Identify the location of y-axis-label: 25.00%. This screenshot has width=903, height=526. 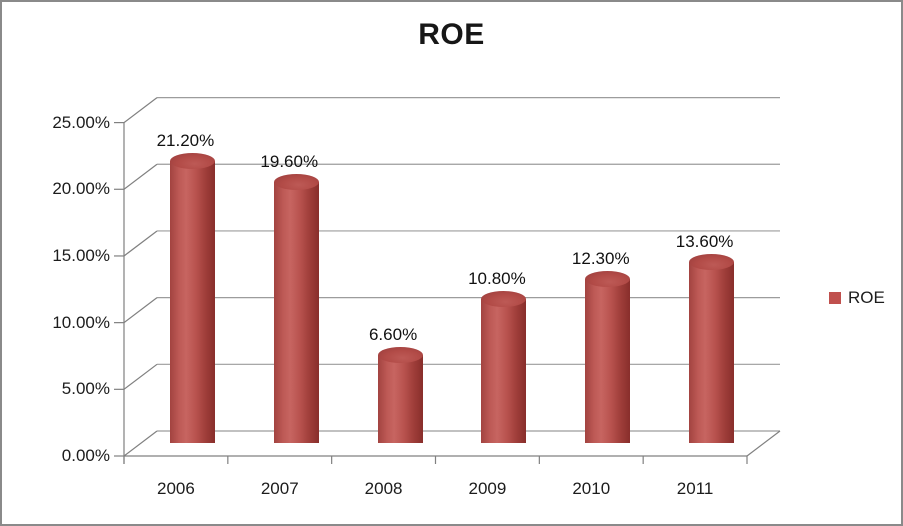
(81, 122).